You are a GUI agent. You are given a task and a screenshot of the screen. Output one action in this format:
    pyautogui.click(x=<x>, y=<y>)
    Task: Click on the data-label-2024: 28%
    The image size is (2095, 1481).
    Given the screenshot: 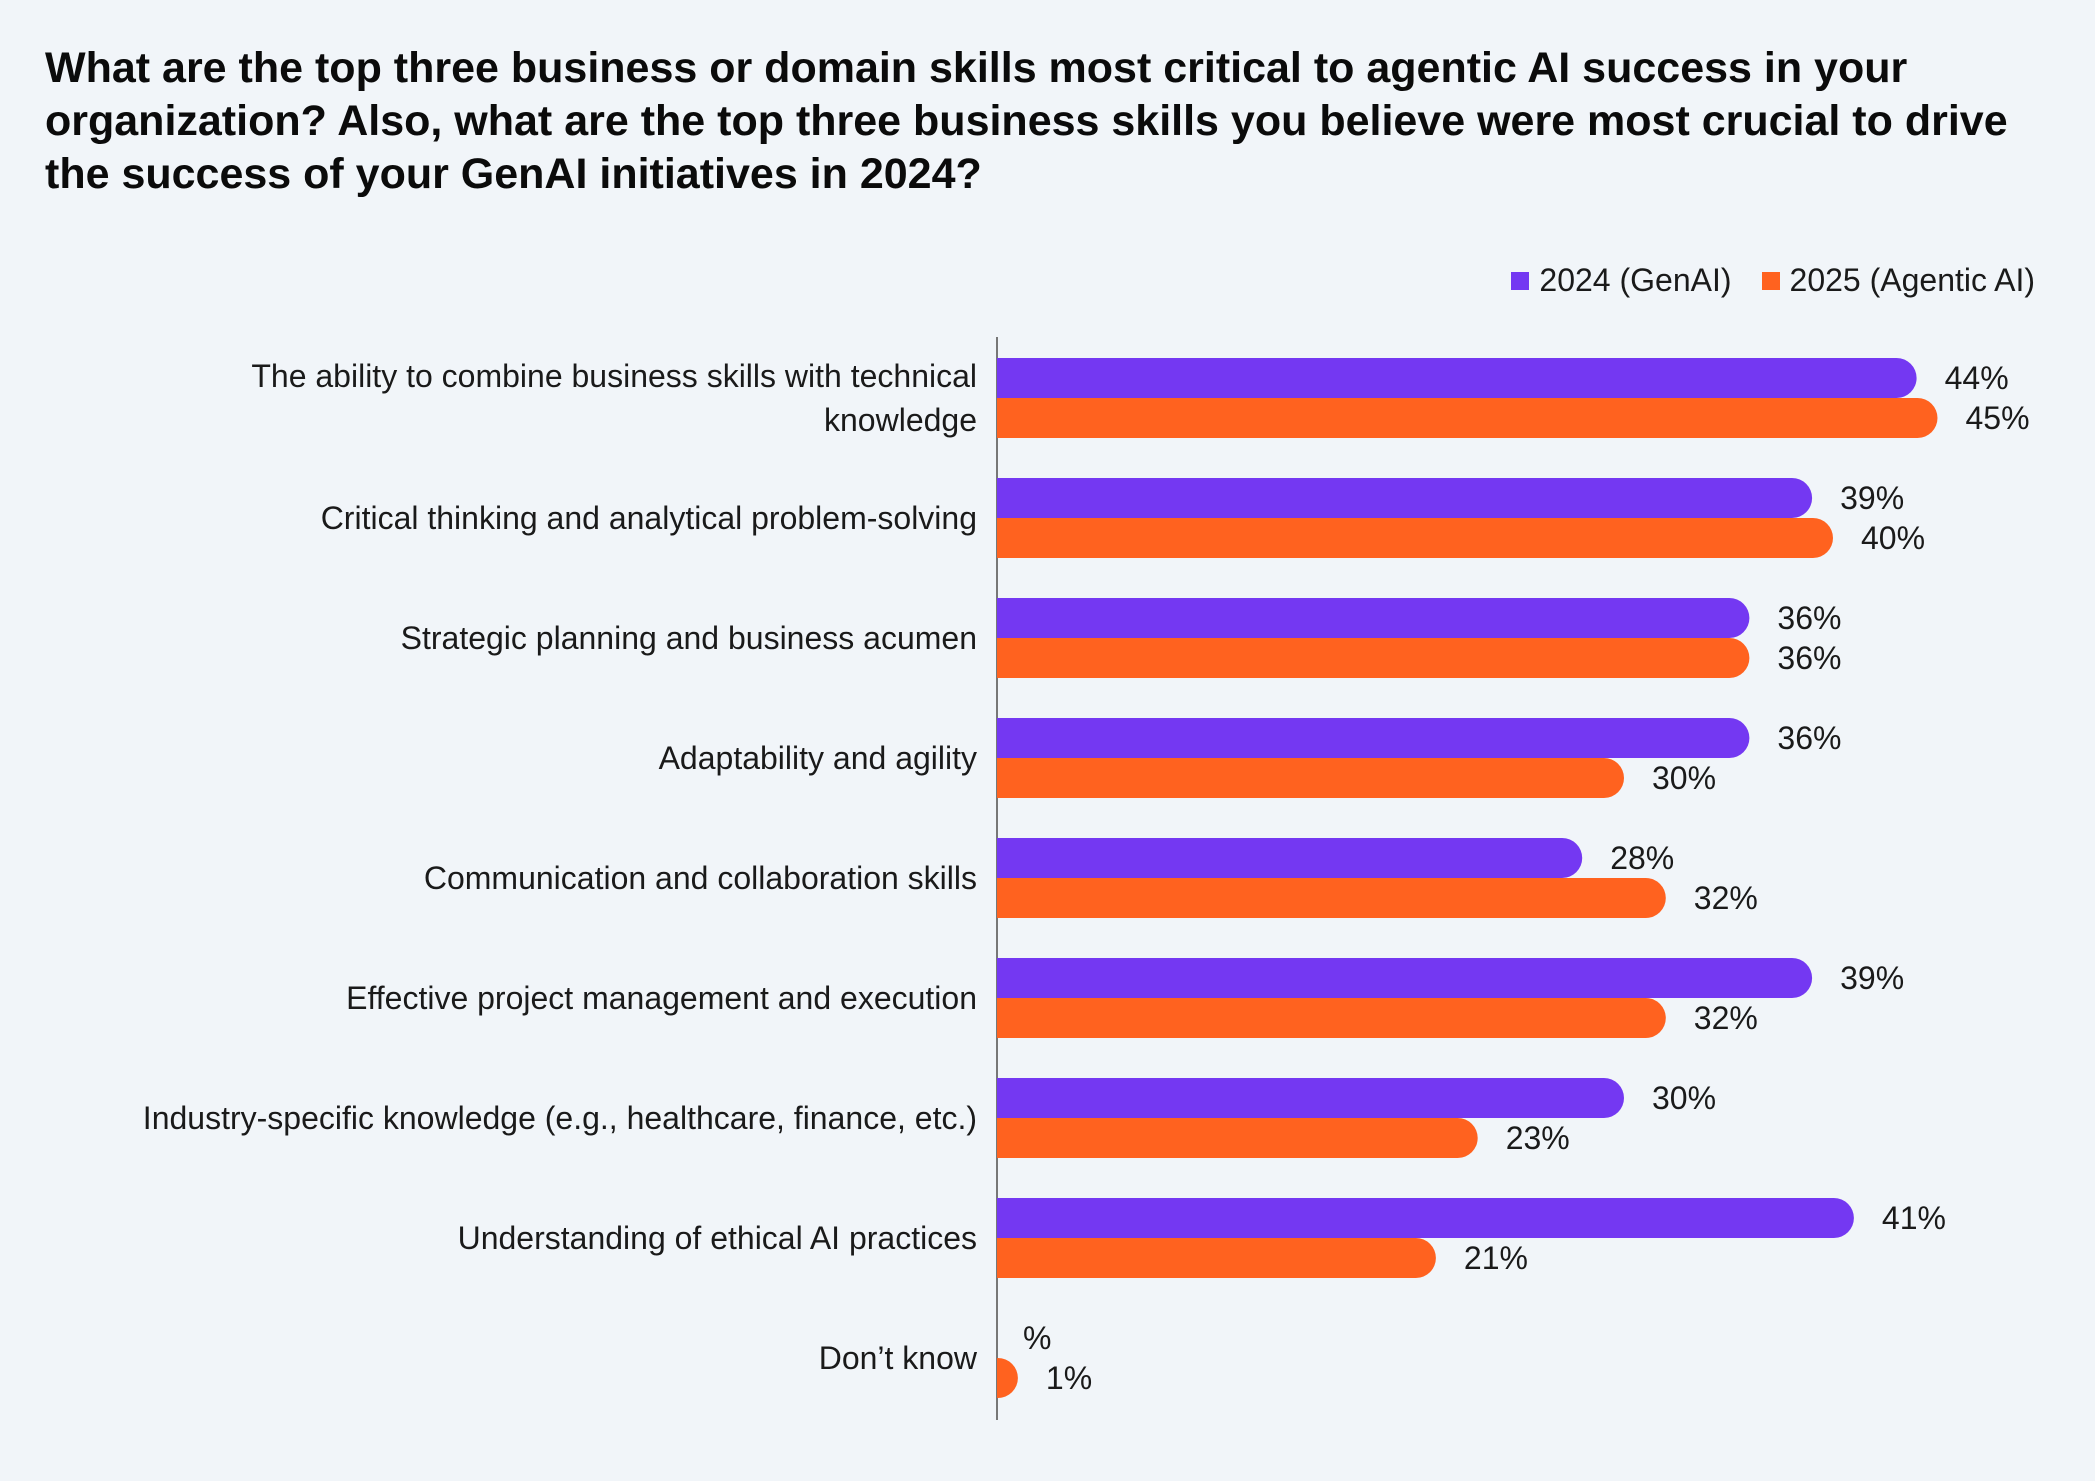 What is the action you would take?
    pyautogui.click(x=1642, y=858)
    